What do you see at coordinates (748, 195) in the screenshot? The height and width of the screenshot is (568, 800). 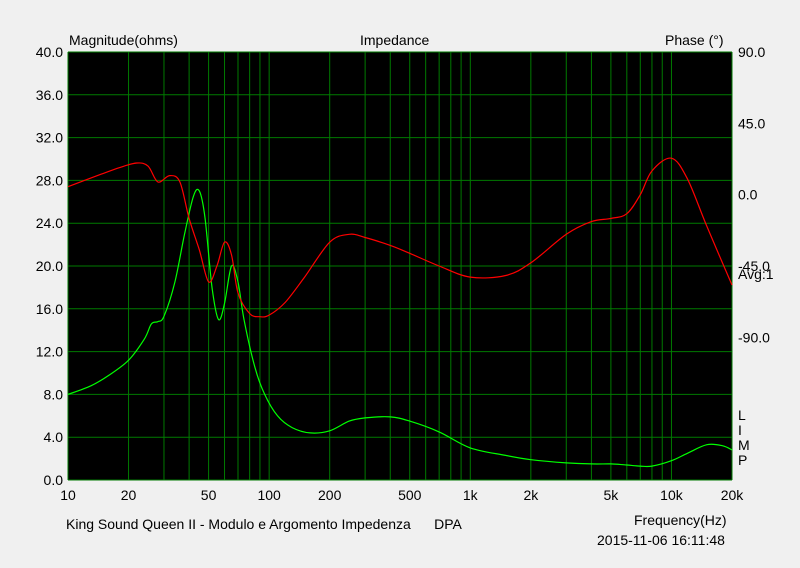 I see `y2-tick-label: 0.0` at bounding box center [748, 195].